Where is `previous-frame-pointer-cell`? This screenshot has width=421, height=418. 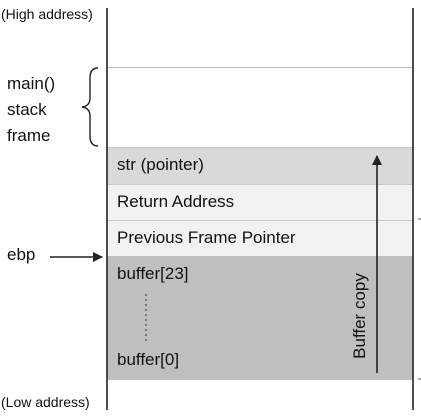
previous-frame-pointer-cell is located at coordinates (260, 238).